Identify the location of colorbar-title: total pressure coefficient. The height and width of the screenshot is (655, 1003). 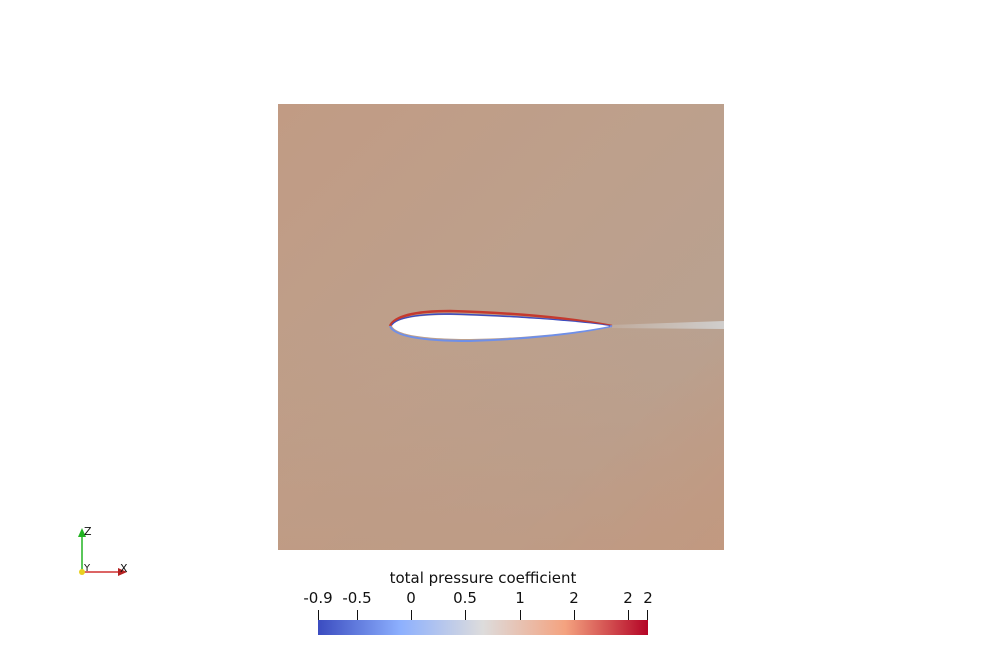
(483, 578).